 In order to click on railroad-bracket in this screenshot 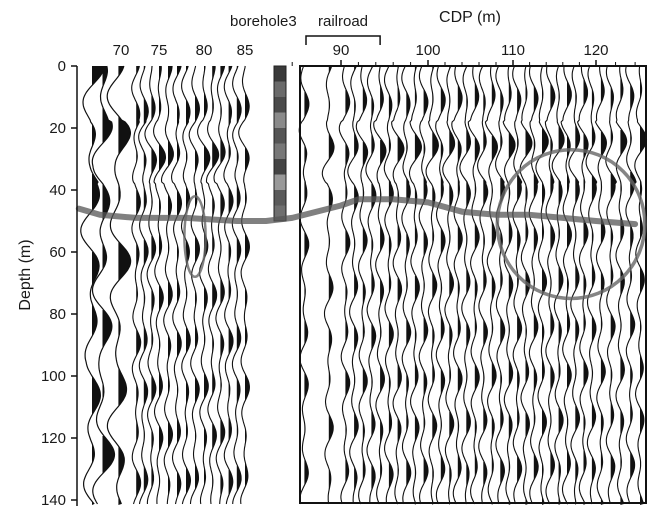, I will do `click(343, 40)`.